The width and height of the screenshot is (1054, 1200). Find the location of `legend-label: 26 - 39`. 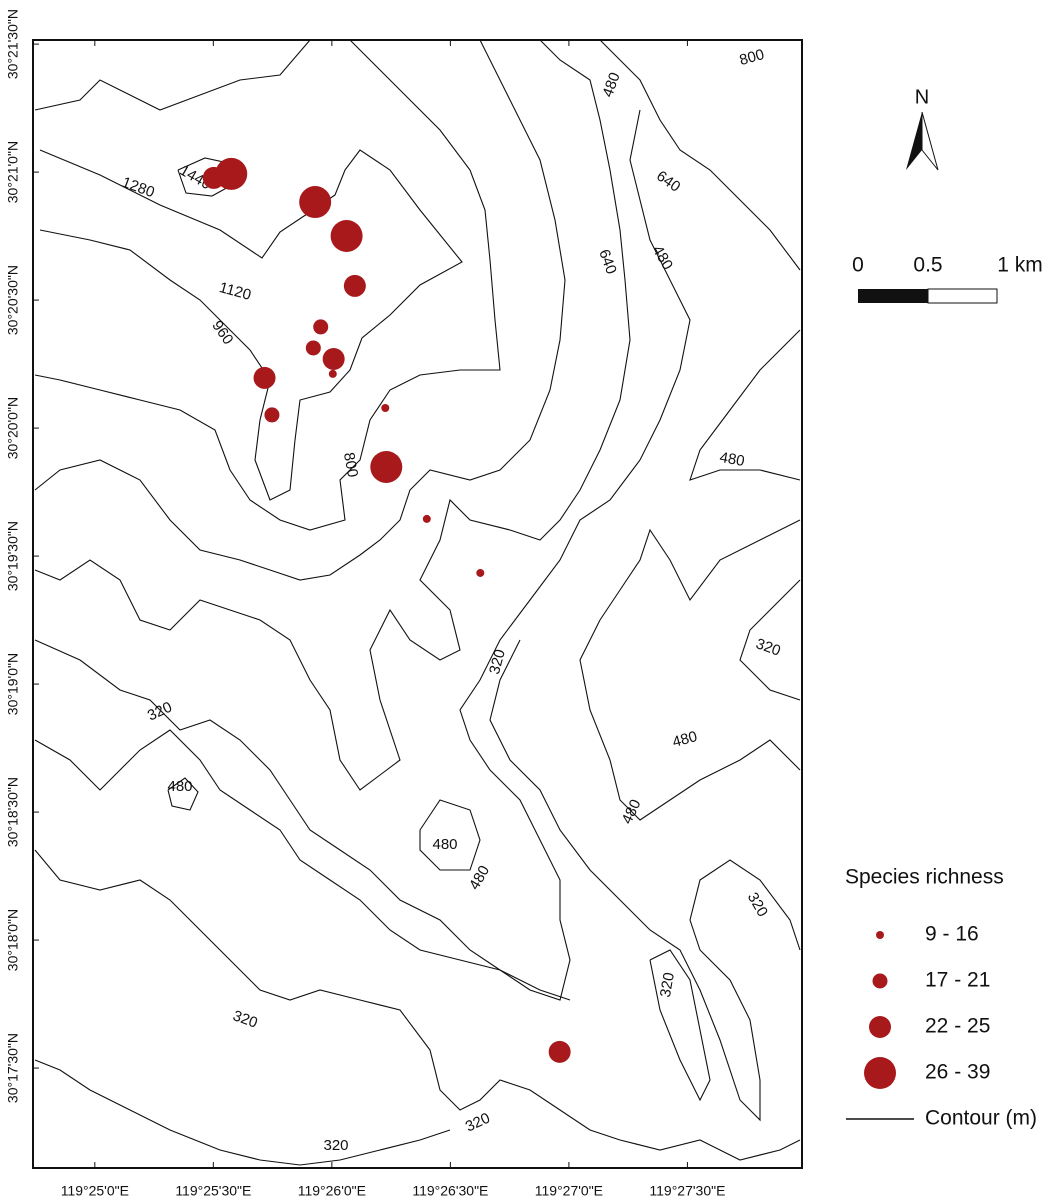

legend-label: 26 - 39 is located at coordinates (957, 1072).